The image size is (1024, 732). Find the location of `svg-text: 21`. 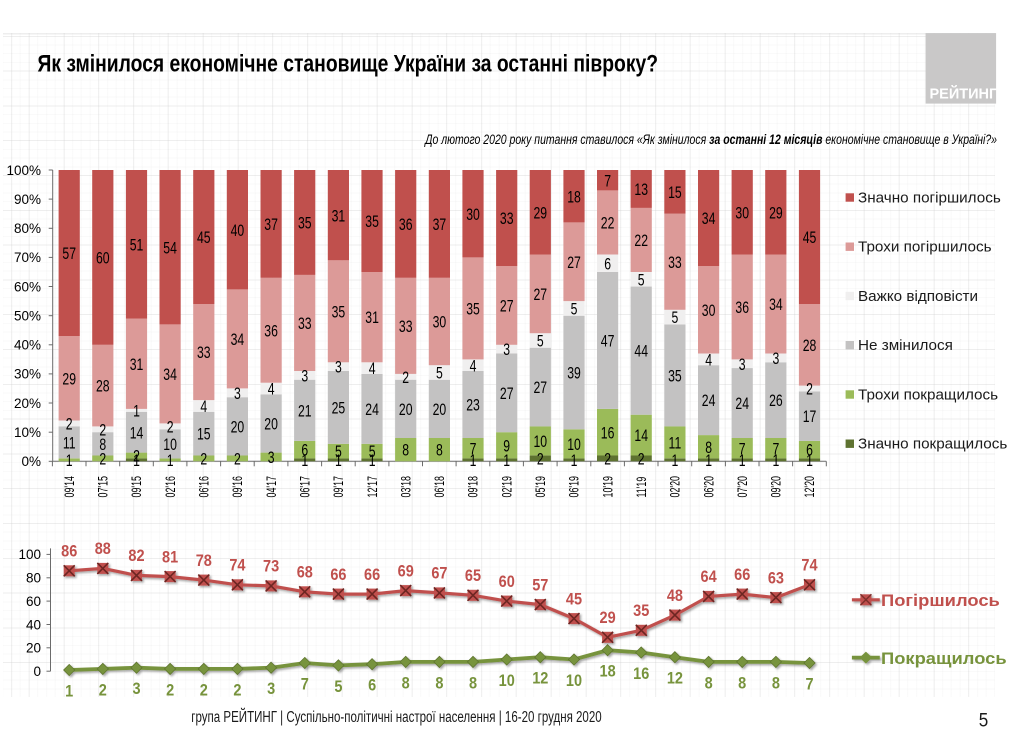

svg-text: 21 is located at coordinates (305, 412).